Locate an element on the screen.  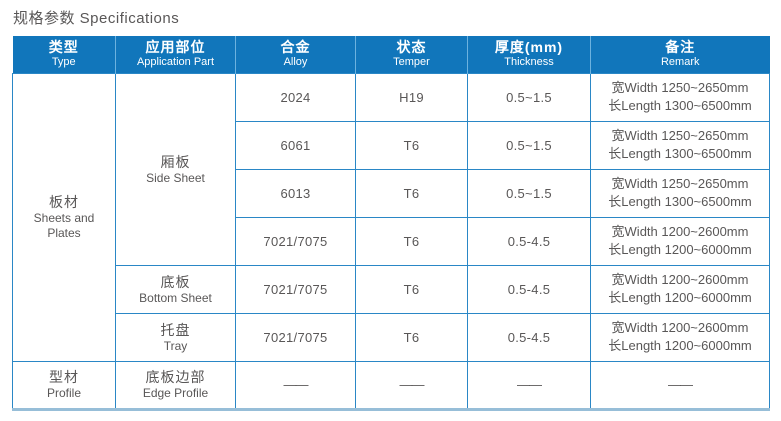
cell-part-tray: 托盘 Tray is located at coordinates (175, 337).